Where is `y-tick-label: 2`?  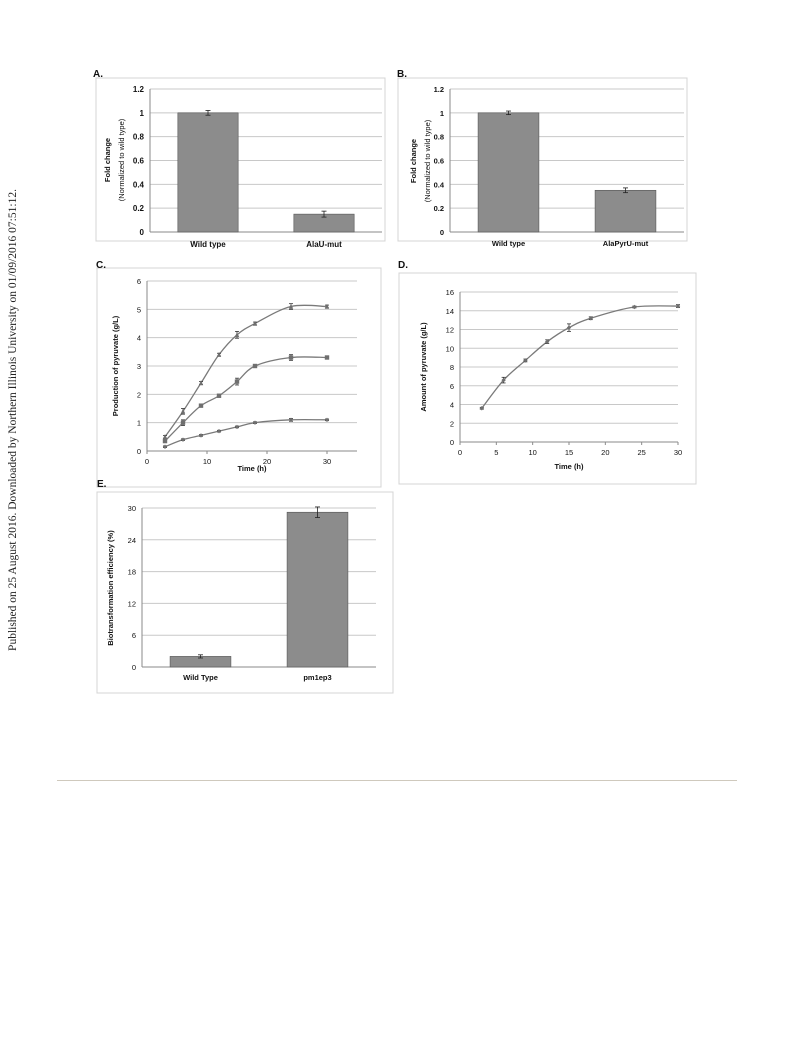 y-tick-label: 2 is located at coordinates (139, 394).